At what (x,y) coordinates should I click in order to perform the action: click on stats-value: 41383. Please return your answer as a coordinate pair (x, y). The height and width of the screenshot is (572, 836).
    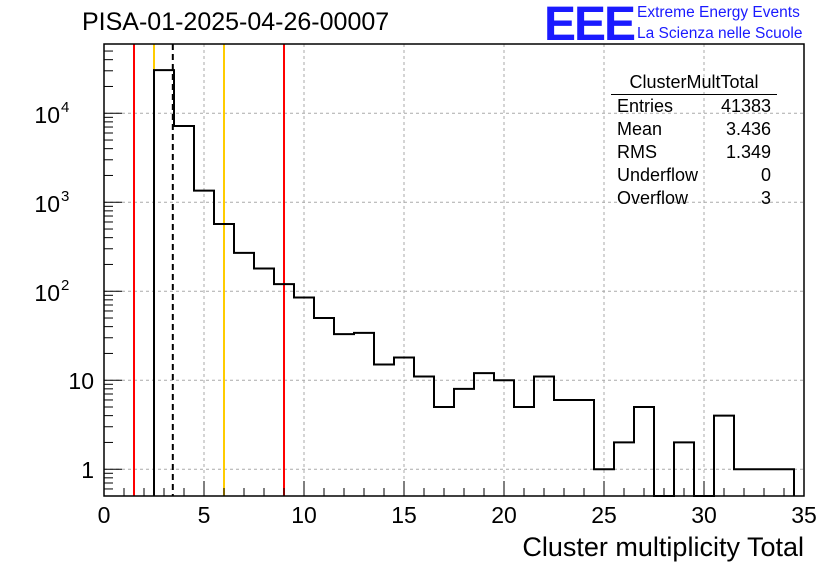
    Looking at the image, I should click on (745, 106).